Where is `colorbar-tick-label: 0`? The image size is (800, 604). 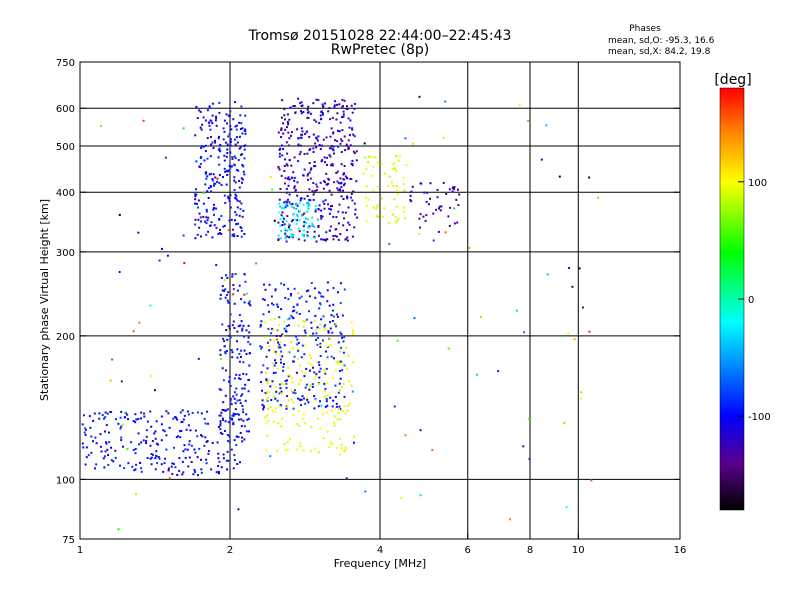
colorbar-tick-label: 0 is located at coordinates (751, 300).